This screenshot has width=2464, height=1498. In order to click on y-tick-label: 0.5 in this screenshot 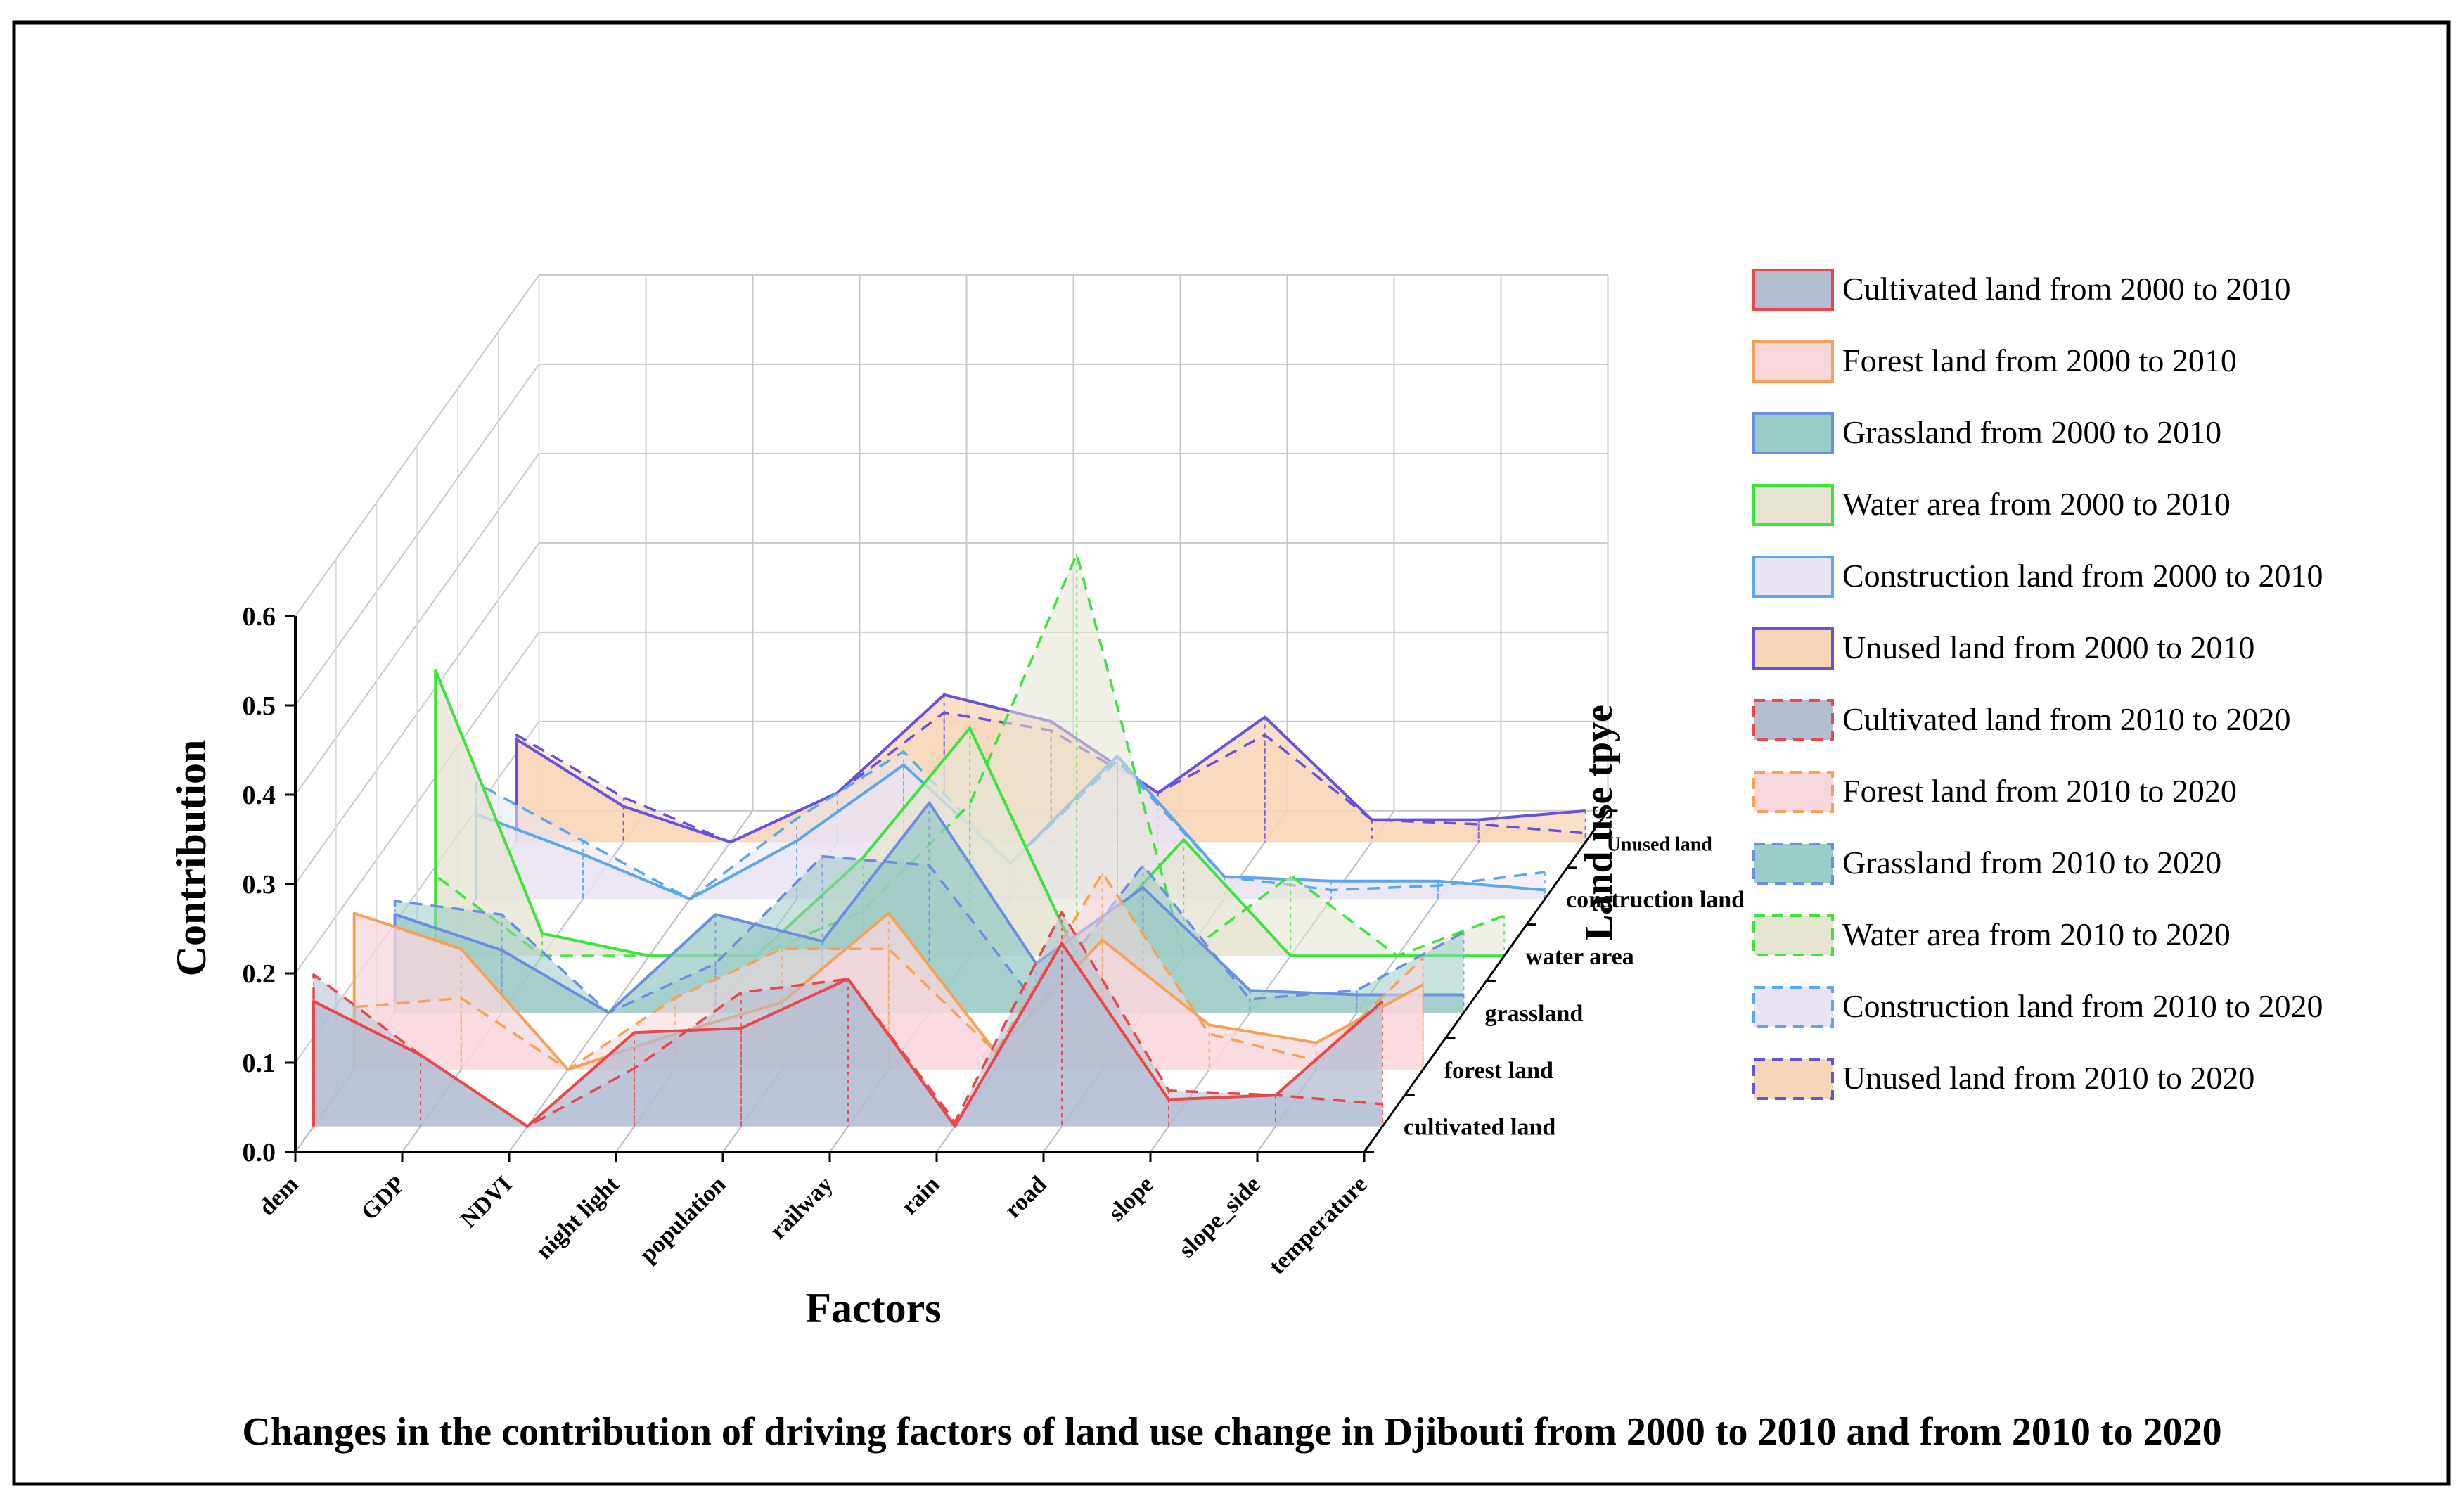, I will do `click(259, 706)`.